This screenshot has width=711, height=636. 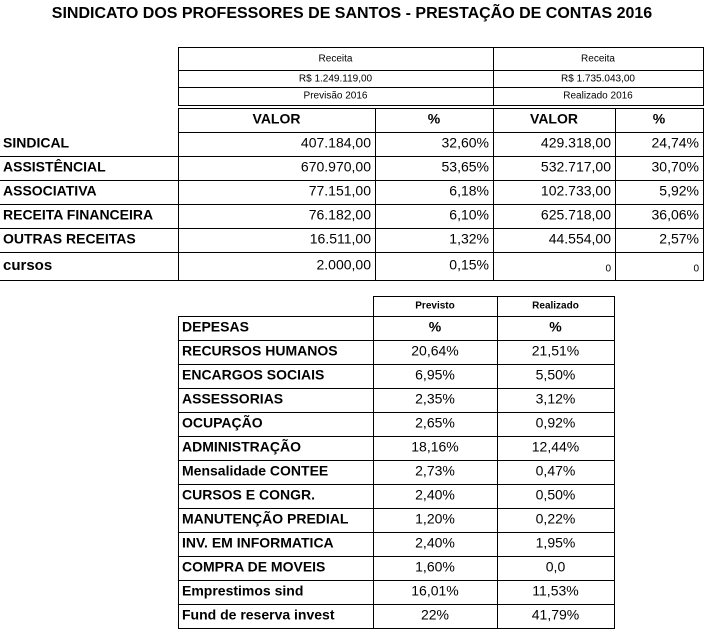 What do you see at coordinates (336, 167) in the screenshot?
I see `row-value: 670.970,00` at bounding box center [336, 167].